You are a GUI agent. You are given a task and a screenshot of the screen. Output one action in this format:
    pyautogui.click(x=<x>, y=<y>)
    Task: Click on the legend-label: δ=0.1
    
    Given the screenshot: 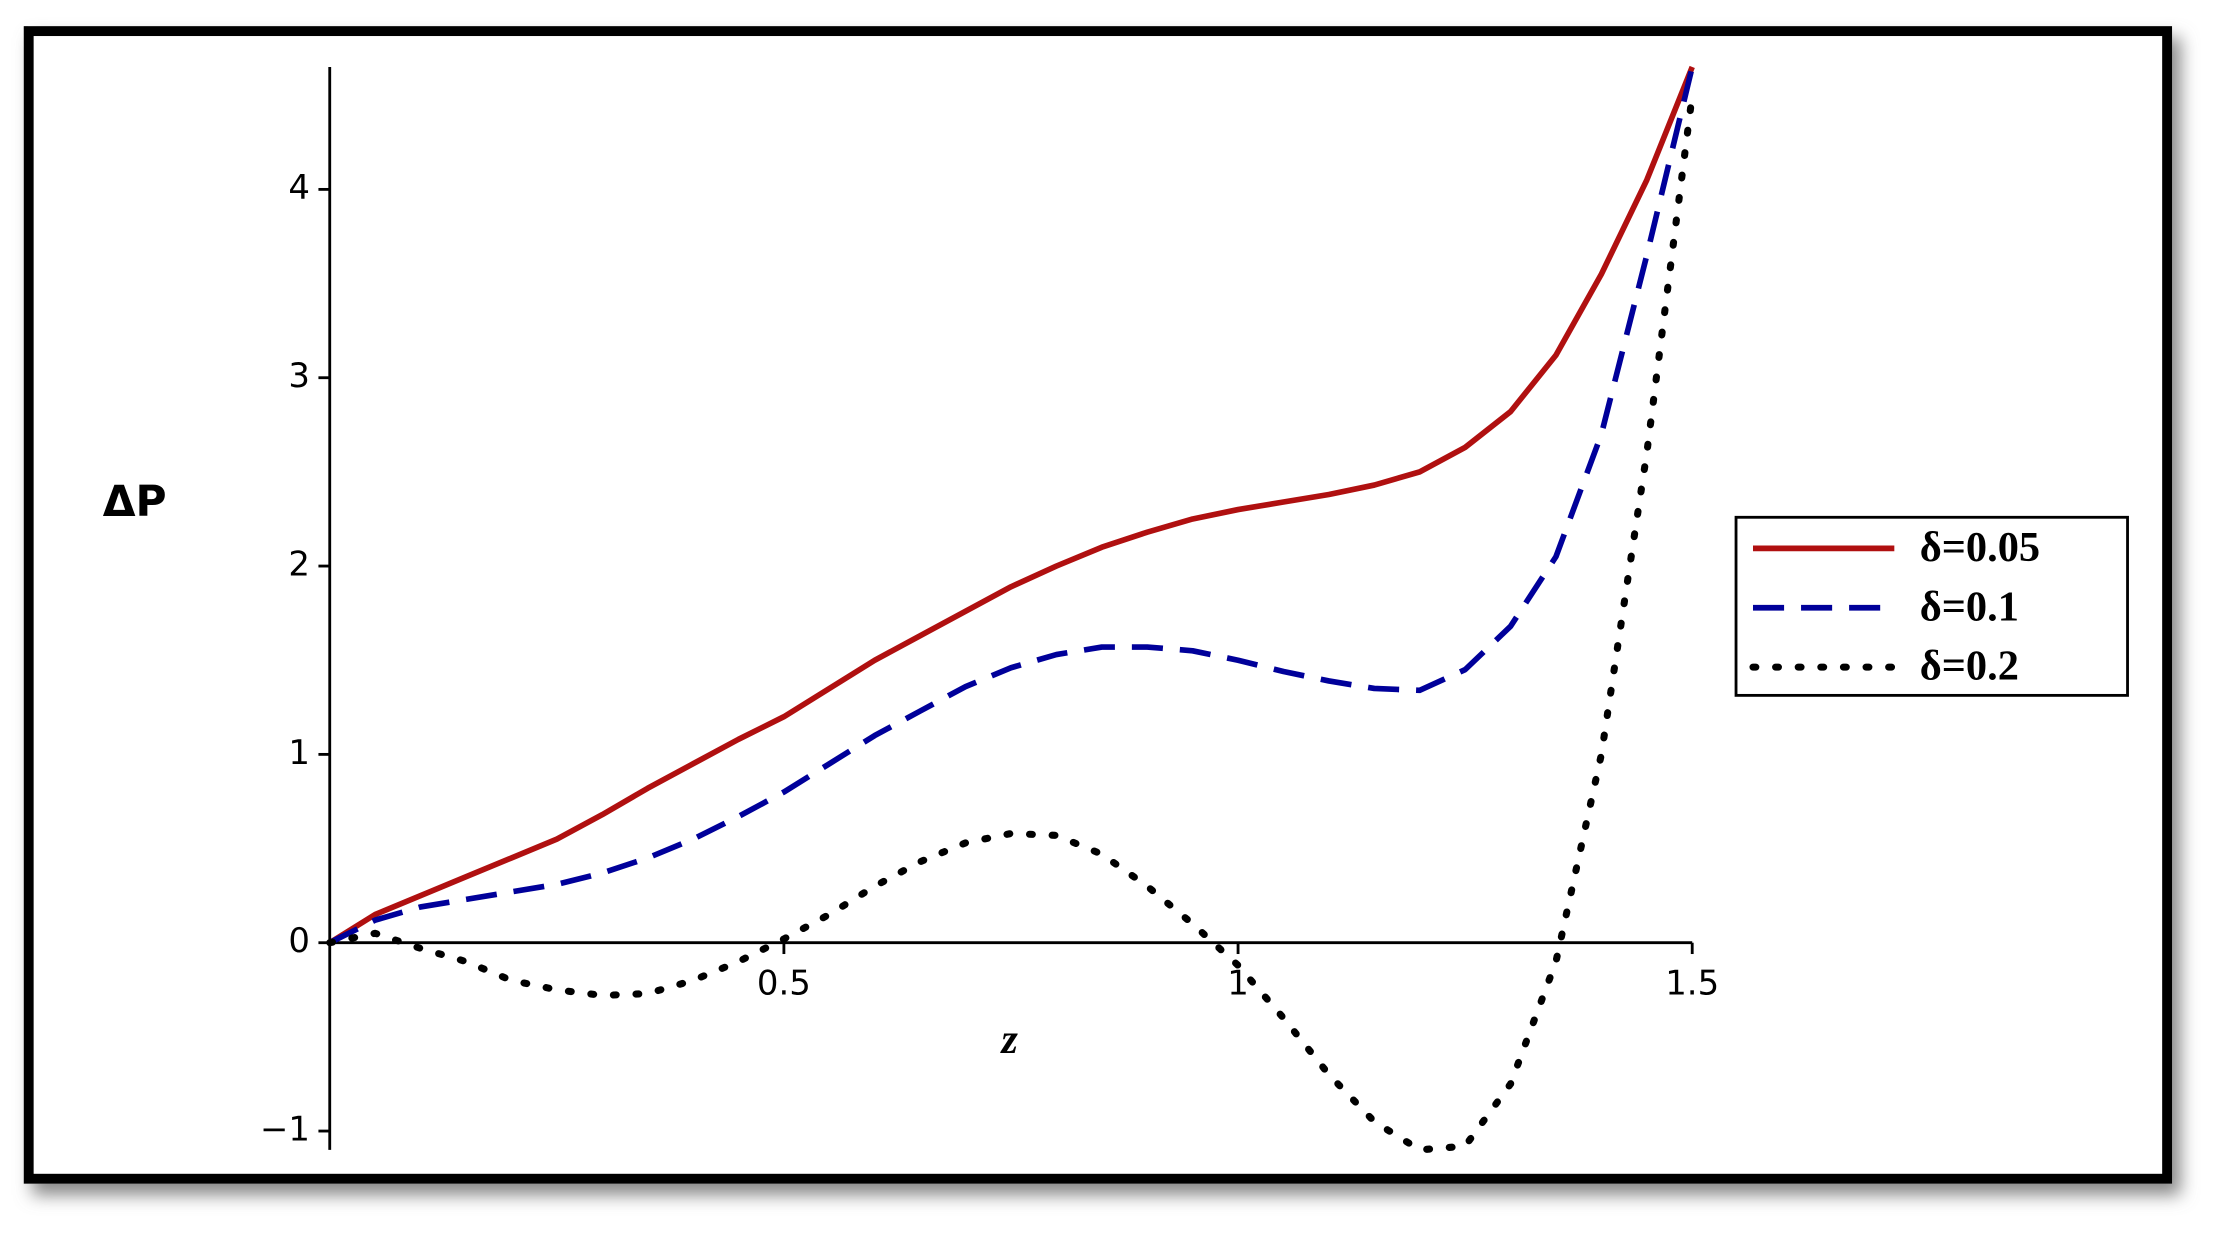 What is the action you would take?
    pyautogui.click(x=1969, y=606)
    